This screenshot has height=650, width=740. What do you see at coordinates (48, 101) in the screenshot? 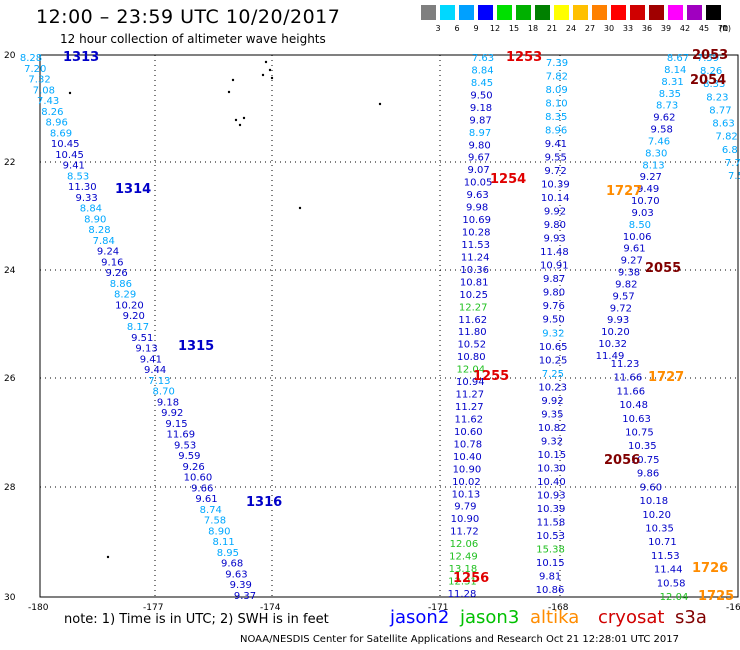
I see `swh-value: 7.43` at bounding box center [48, 101].